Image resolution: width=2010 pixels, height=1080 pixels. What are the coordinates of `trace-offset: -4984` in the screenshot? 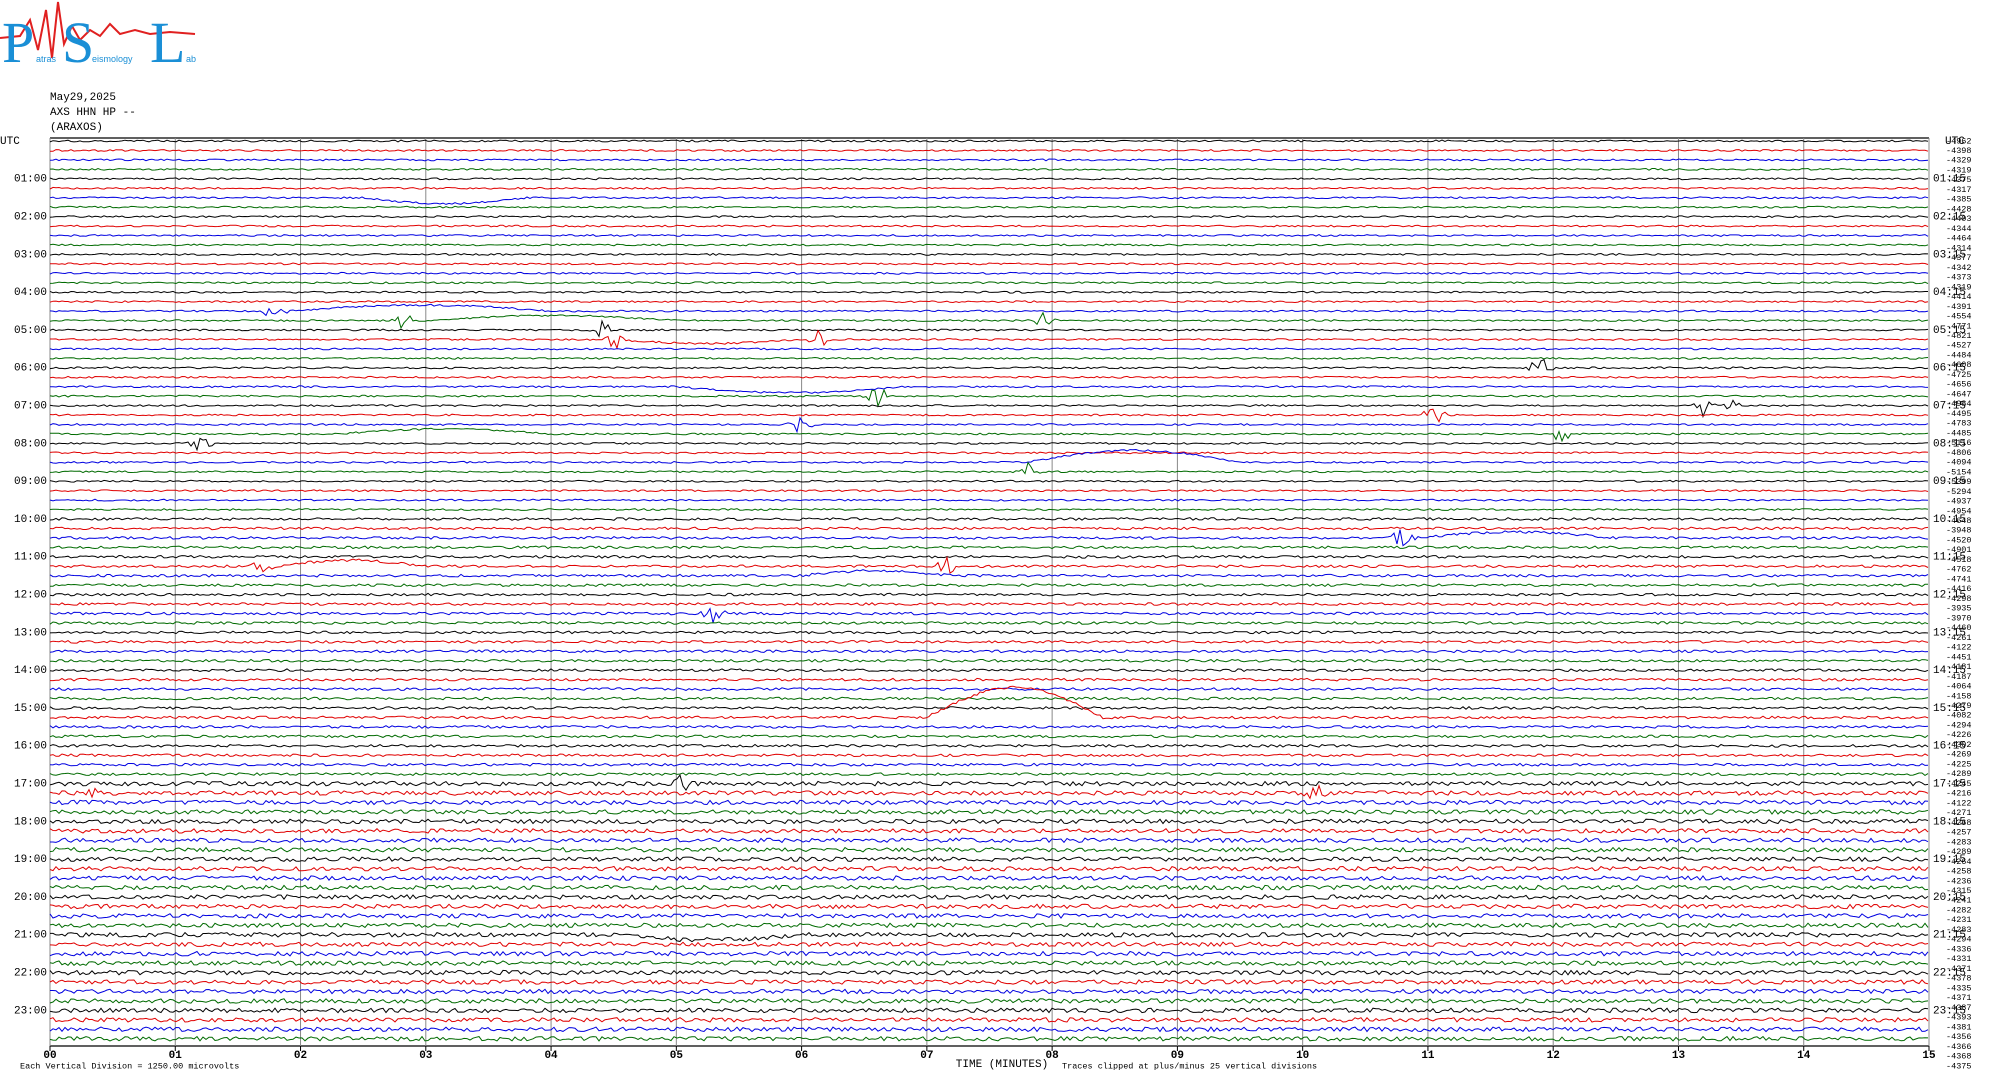 It's located at (1959, 404).